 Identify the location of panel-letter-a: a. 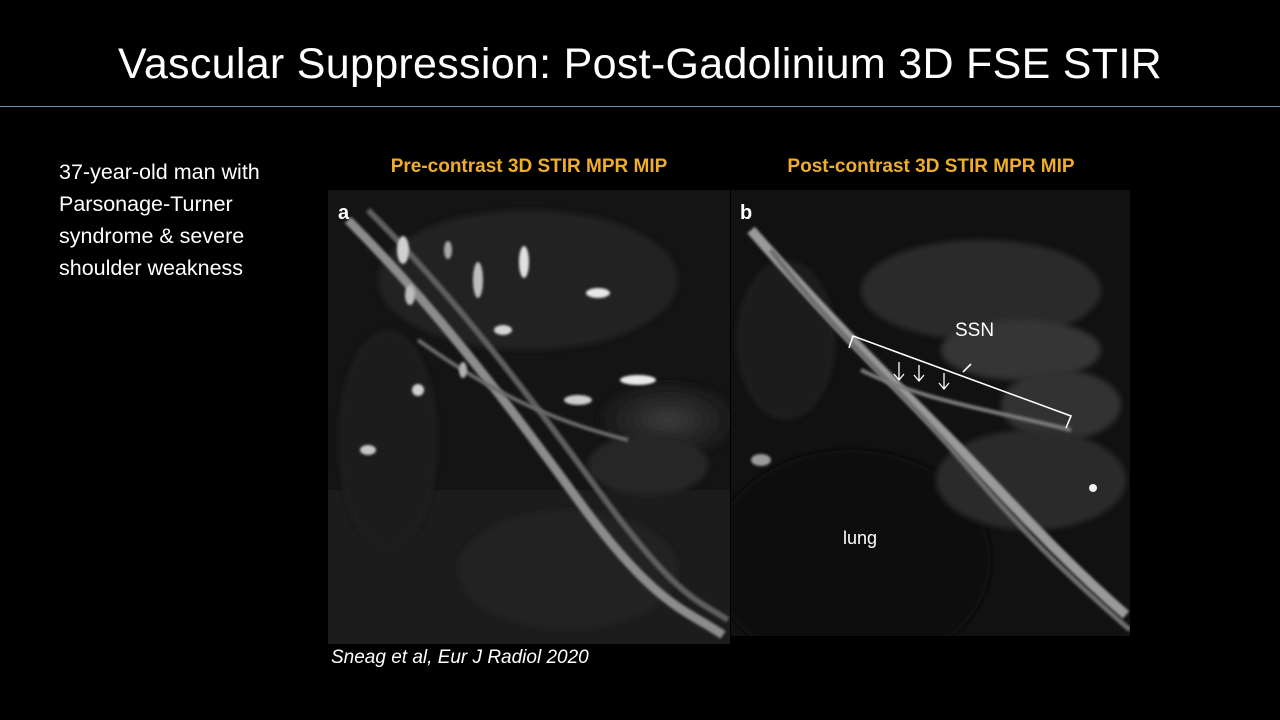
(344, 213).